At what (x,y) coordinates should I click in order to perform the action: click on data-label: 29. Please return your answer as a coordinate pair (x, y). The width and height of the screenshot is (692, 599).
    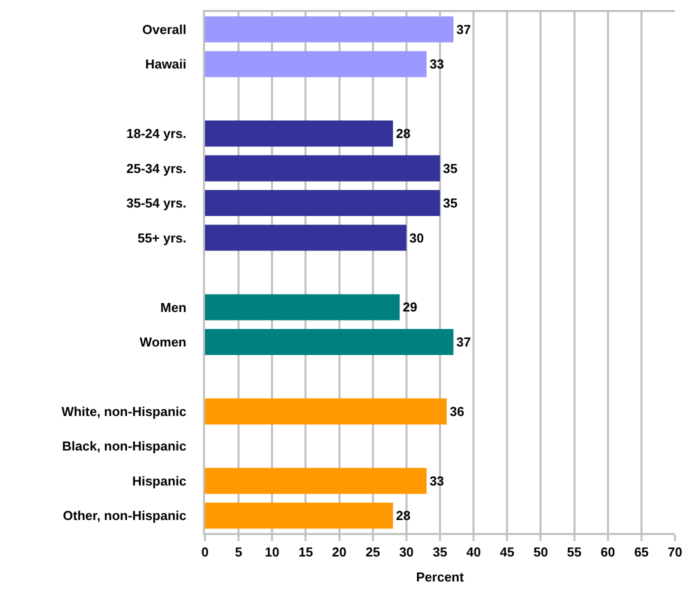
    Looking at the image, I should click on (410, 307).